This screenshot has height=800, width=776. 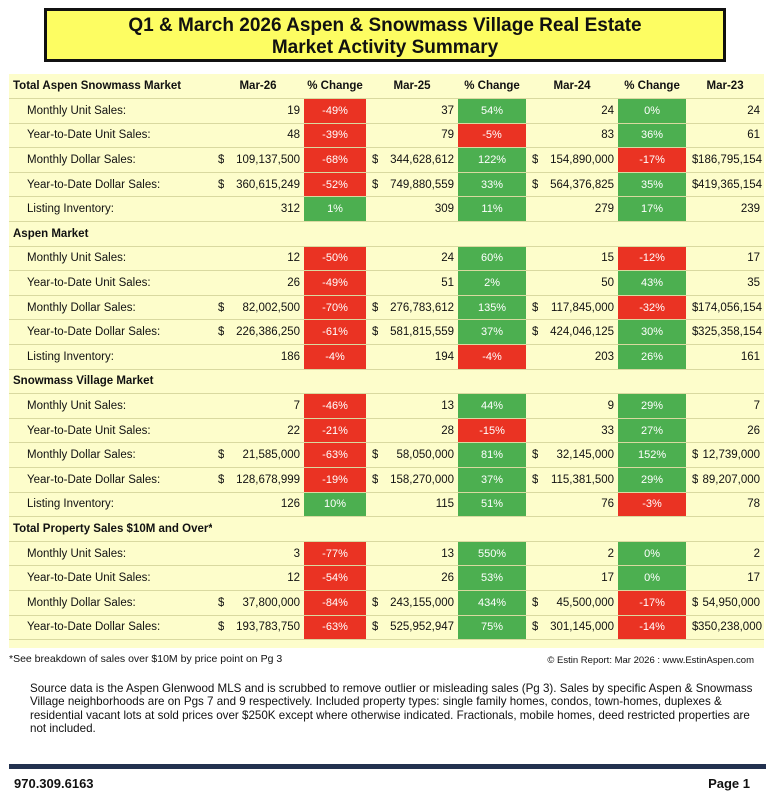 What do you see at coordinates (264, 111) in the screenshot?
I see `value-mar-26: 19` at bounding box center [264, 111].